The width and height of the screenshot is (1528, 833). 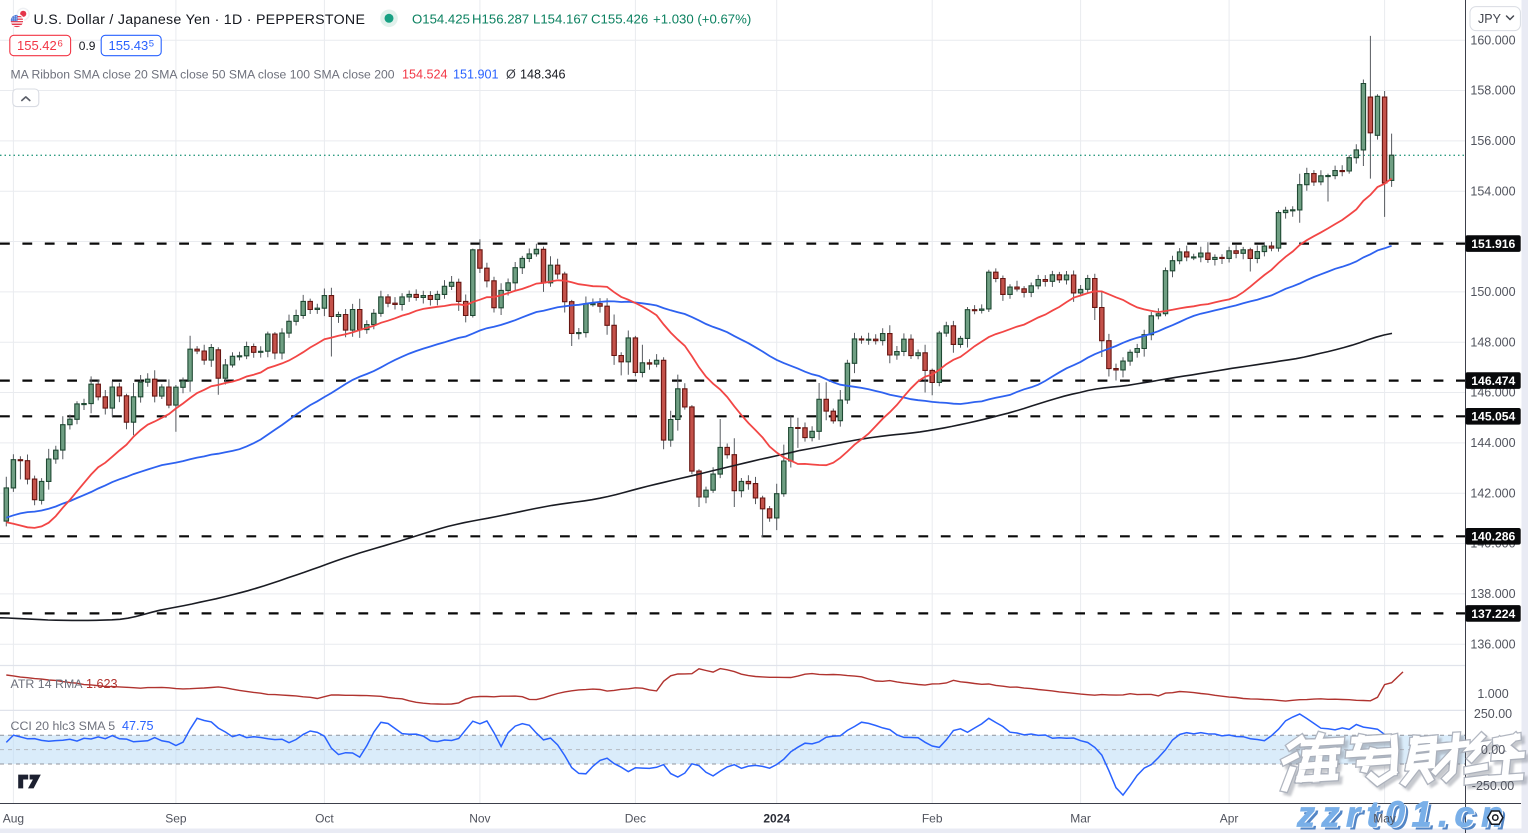 What do you see at coordinates (1492, 342) in the screenshot?
I see `svg-text: 148.000` at bounding box center [1492, 342].